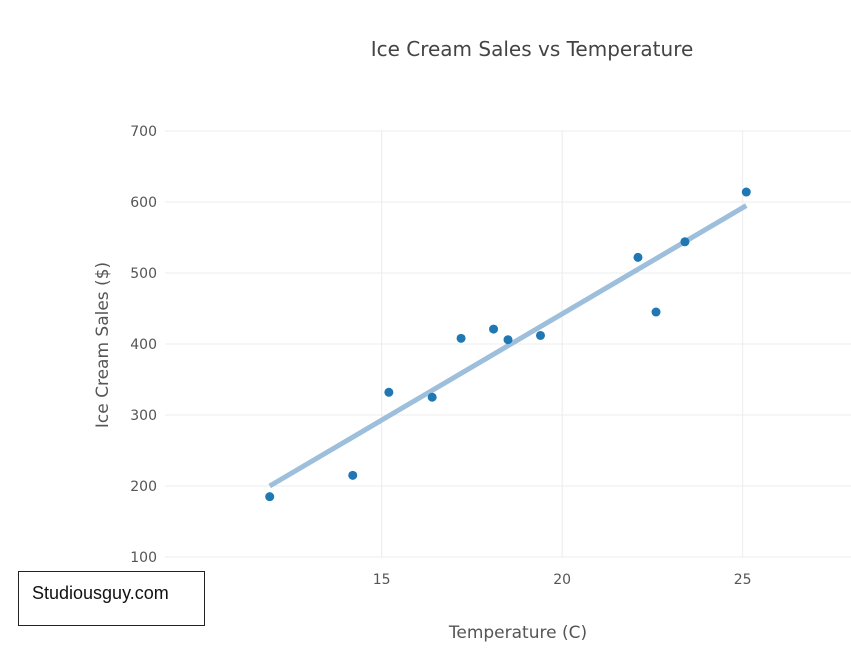 This screenshot has width=851, height=660. What do you see at coordinates (143, 558) in the screenshot?
I see `y-tick-label: 100` at bounding box center [143, 558].